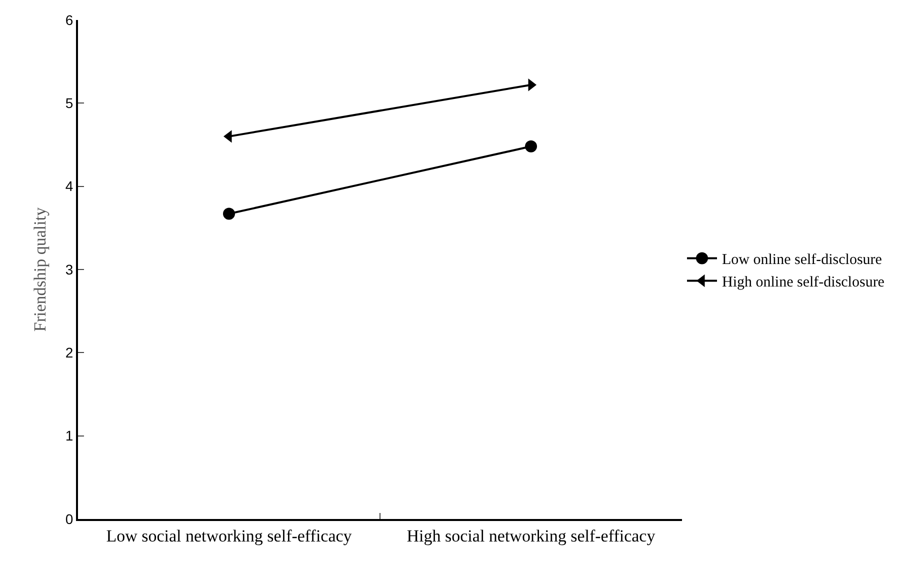 The width and height of the screenshot is (902, 563). I want to click on y-axis-title: Friendship quality, so click(40, 269).